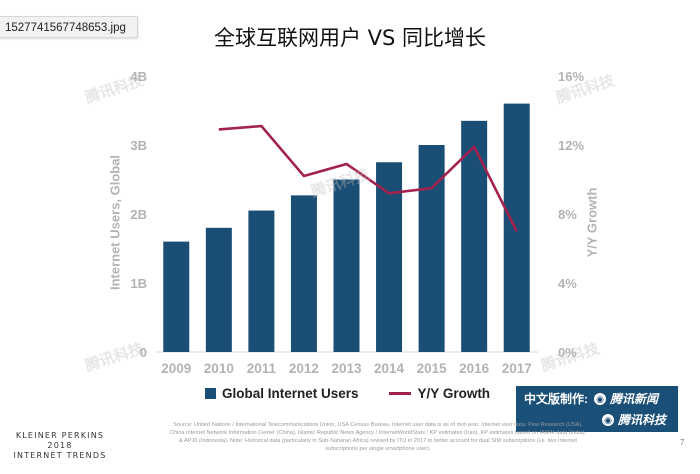 The width and height of the screenshot is (700, 474). Describe the element at coordinates (454, 393) in the screenshot. I see `legend-line-label: Y/Y Growth` at that location.